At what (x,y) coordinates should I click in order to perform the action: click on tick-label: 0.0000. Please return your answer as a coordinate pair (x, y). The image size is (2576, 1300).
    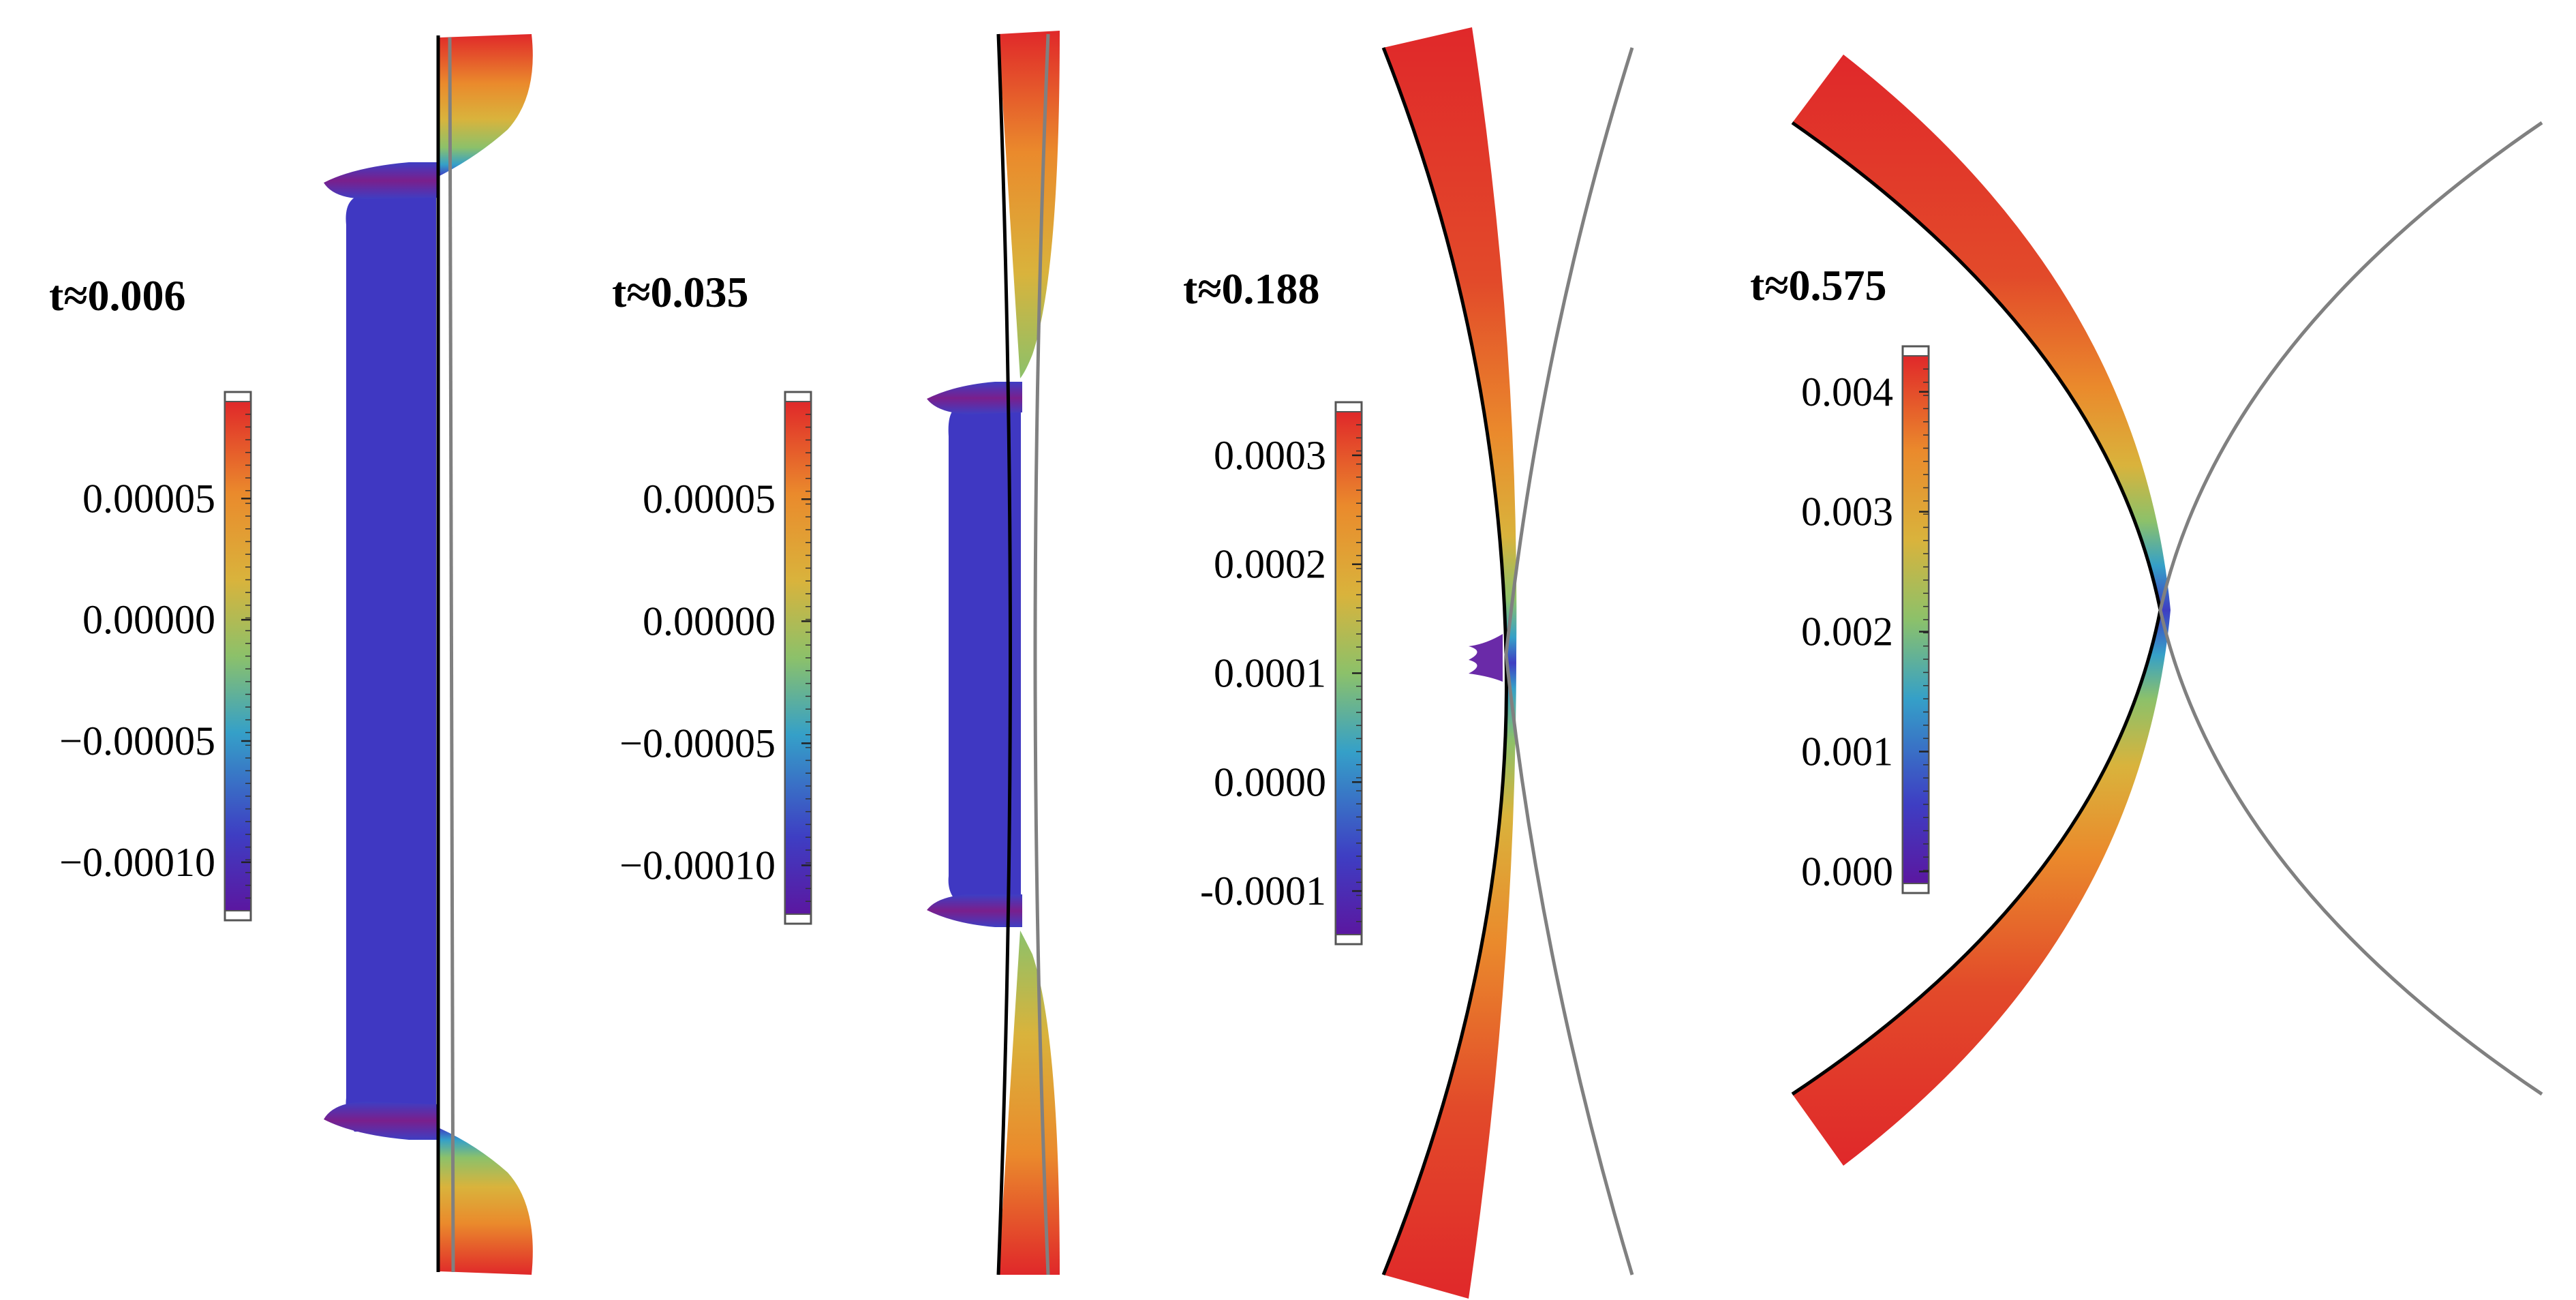
    Looking at the image, I should click on (1270, 781).